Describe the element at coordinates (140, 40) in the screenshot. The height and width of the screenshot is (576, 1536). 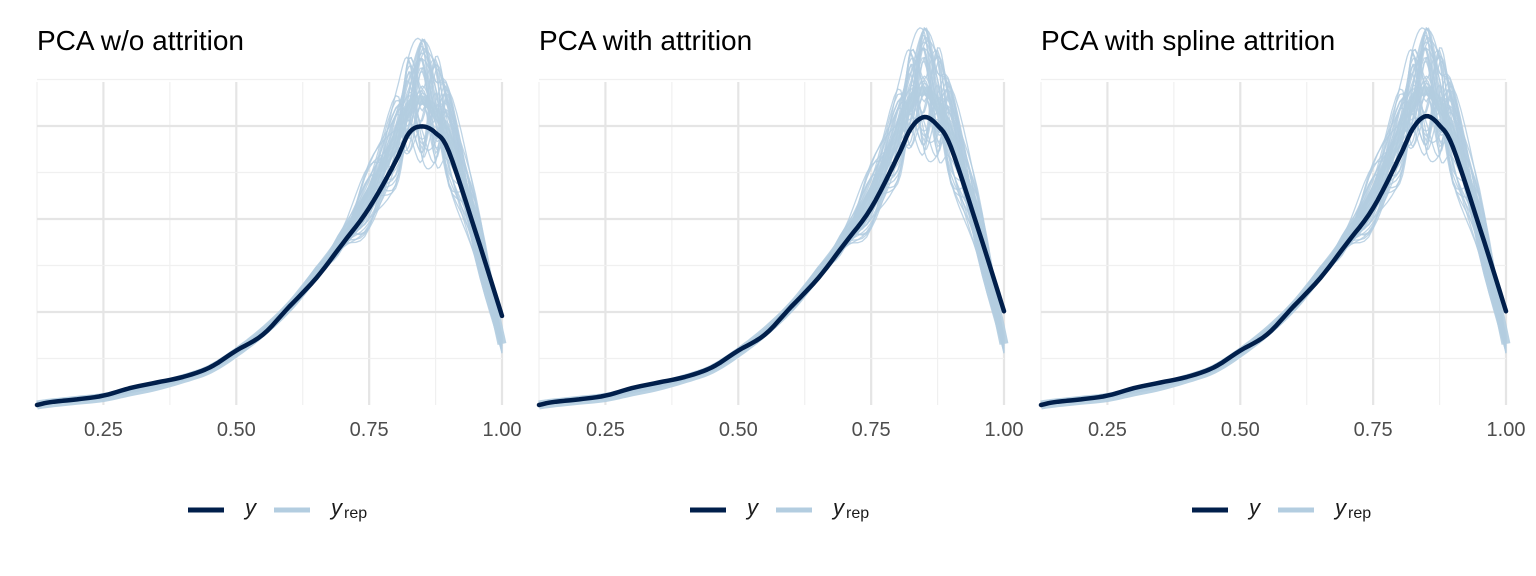
I see `panel-title: PCA w/o attrition` at that location.